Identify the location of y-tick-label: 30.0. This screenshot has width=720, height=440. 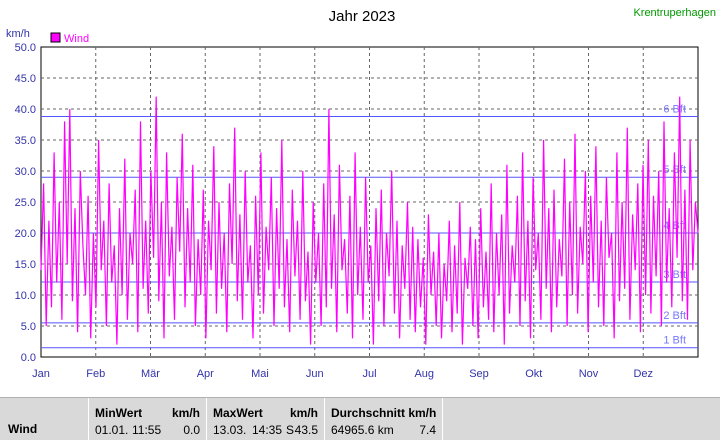
(25, 172).